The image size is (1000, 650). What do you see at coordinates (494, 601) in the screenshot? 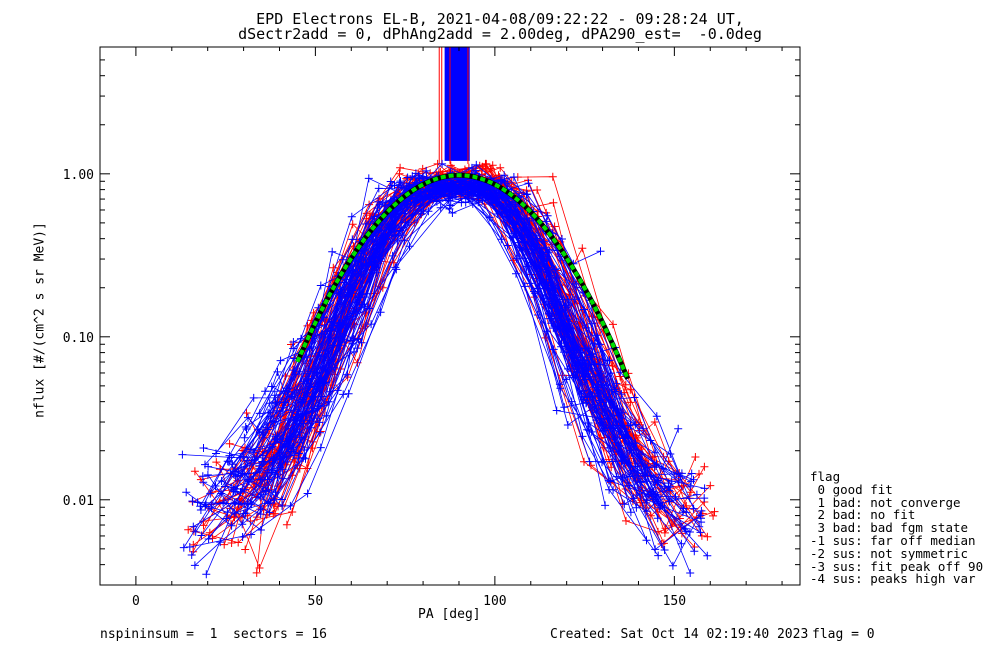
I see `x-tick-label: 100` at bounding box center [494, 601].